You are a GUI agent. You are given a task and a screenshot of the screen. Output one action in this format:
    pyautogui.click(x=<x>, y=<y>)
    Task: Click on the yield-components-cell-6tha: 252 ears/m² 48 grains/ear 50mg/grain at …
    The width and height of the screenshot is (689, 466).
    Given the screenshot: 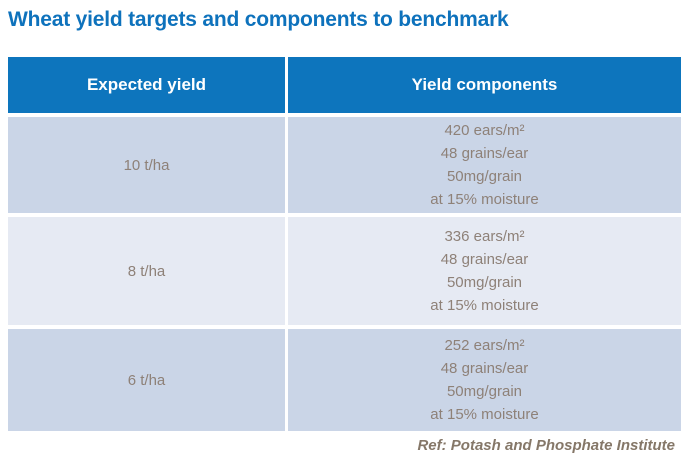 What is the action you would take?
    pyautogui.click(x=484, y=380)
    